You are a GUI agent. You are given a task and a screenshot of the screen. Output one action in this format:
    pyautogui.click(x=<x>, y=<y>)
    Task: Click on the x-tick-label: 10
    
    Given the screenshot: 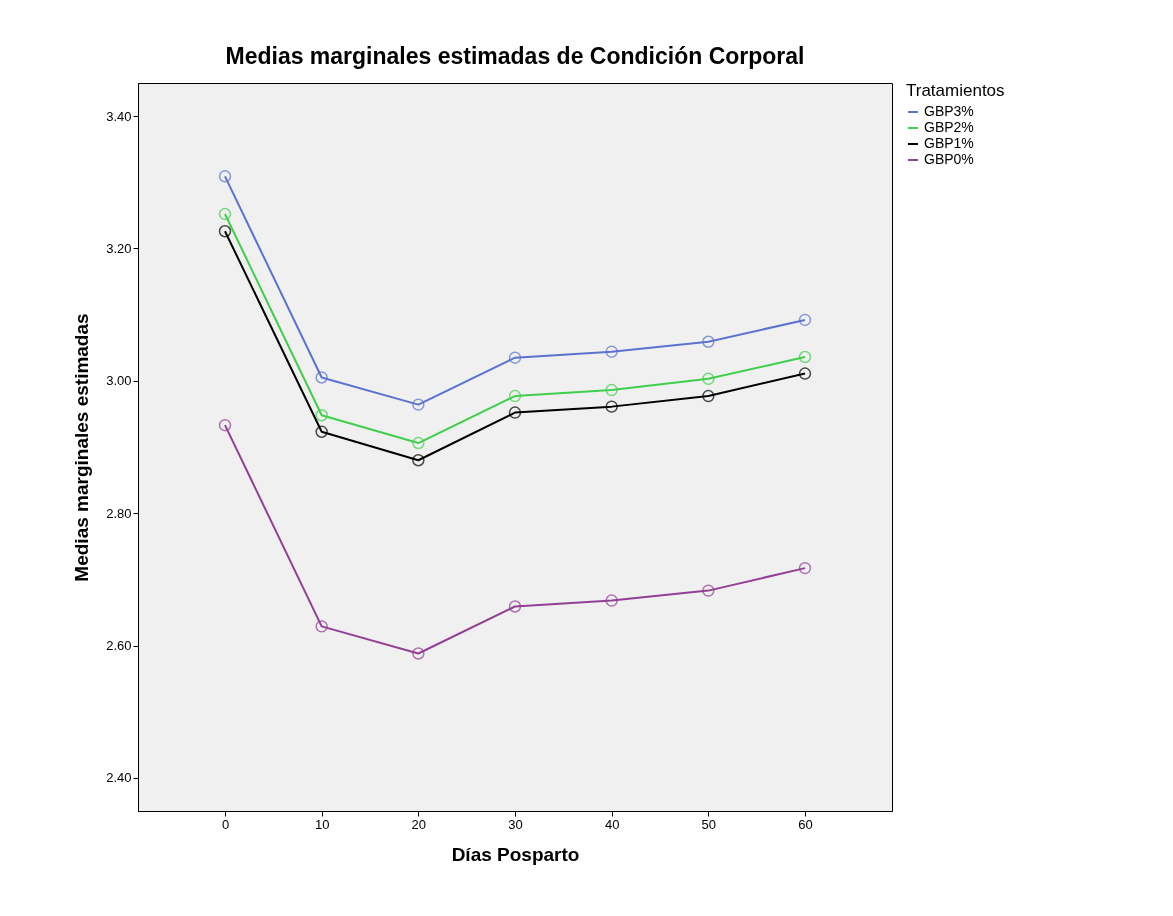 What is the action you would take?
    pyautogui.click(x=322, y=824)
    